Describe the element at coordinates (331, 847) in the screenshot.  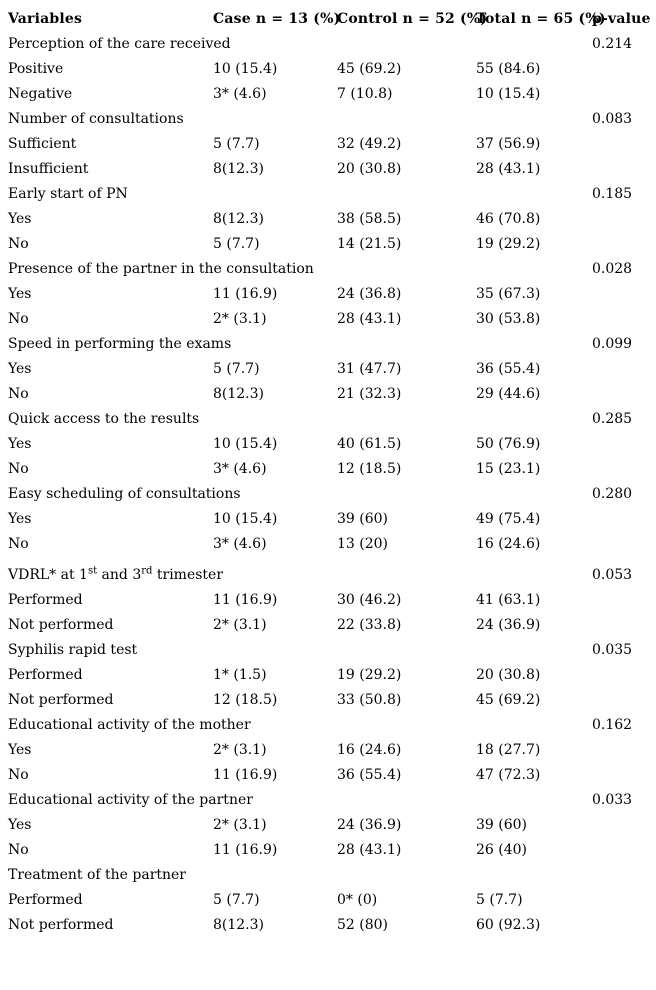
I see `table-row: No 11 (16.9) 28 (43.1) 26 (40)` at that location.